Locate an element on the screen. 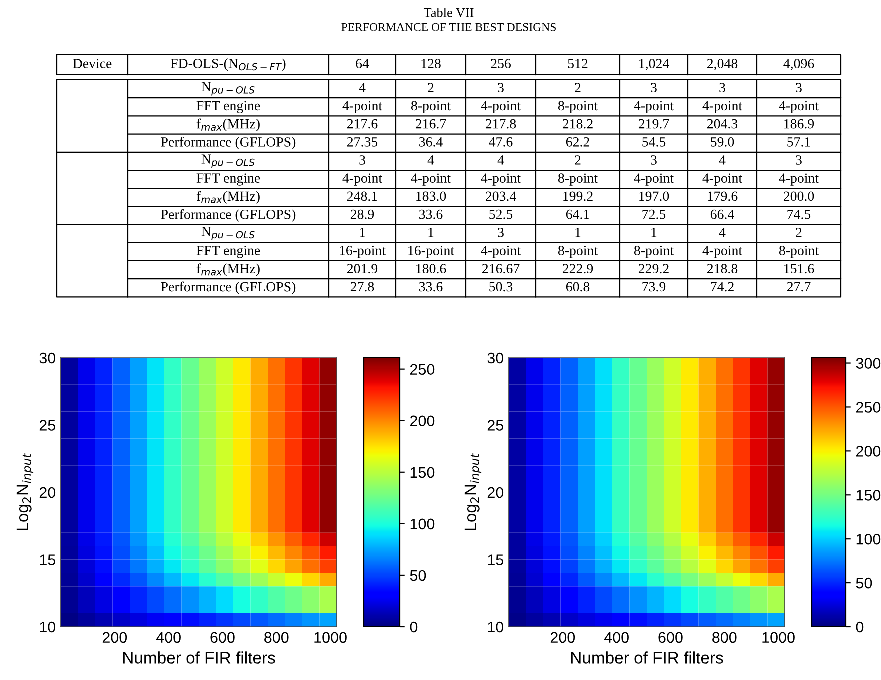 This screenshot has height=680, width=881. text: 27.35 is located at coordinates (362, 142).